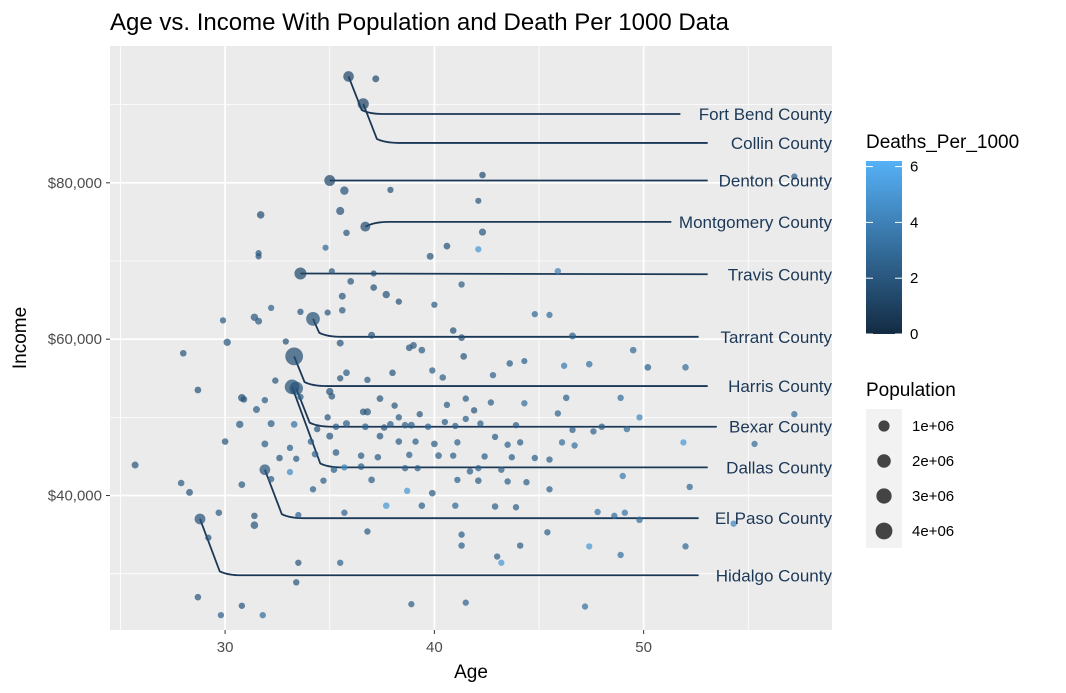  I want to click on county-label: Tarrant County, so click(777, 337).